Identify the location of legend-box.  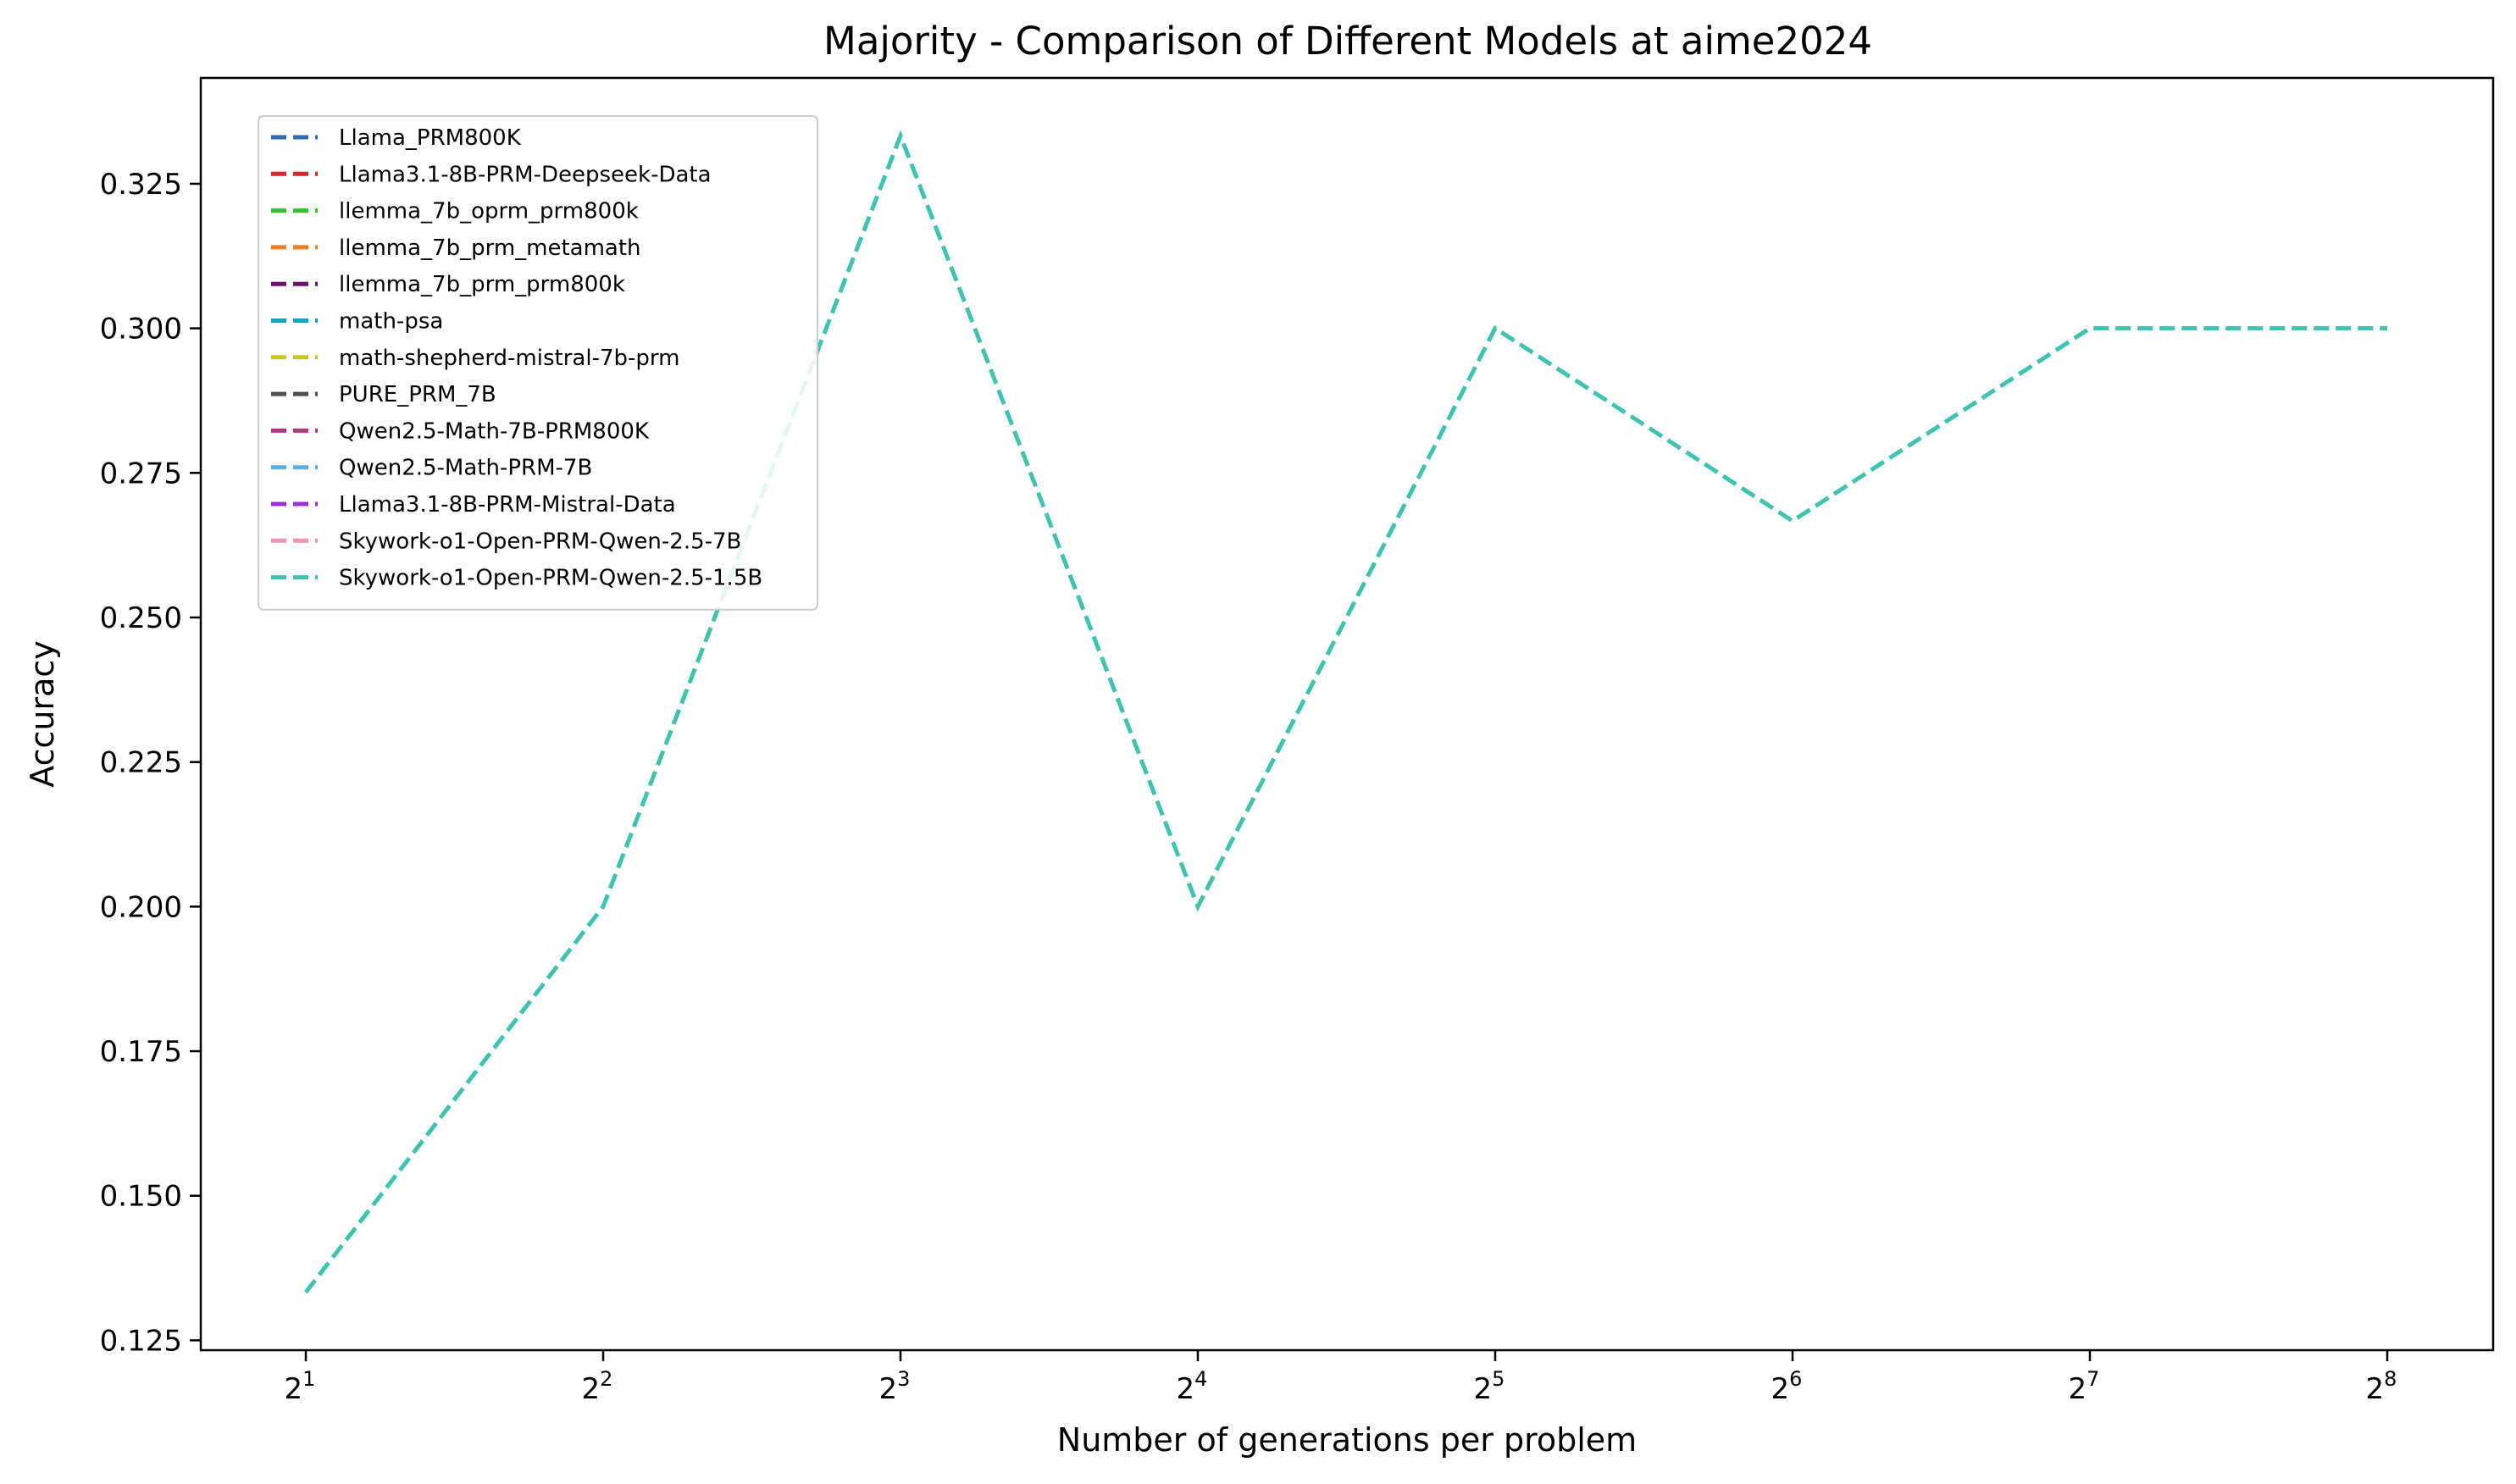
(538, 363).